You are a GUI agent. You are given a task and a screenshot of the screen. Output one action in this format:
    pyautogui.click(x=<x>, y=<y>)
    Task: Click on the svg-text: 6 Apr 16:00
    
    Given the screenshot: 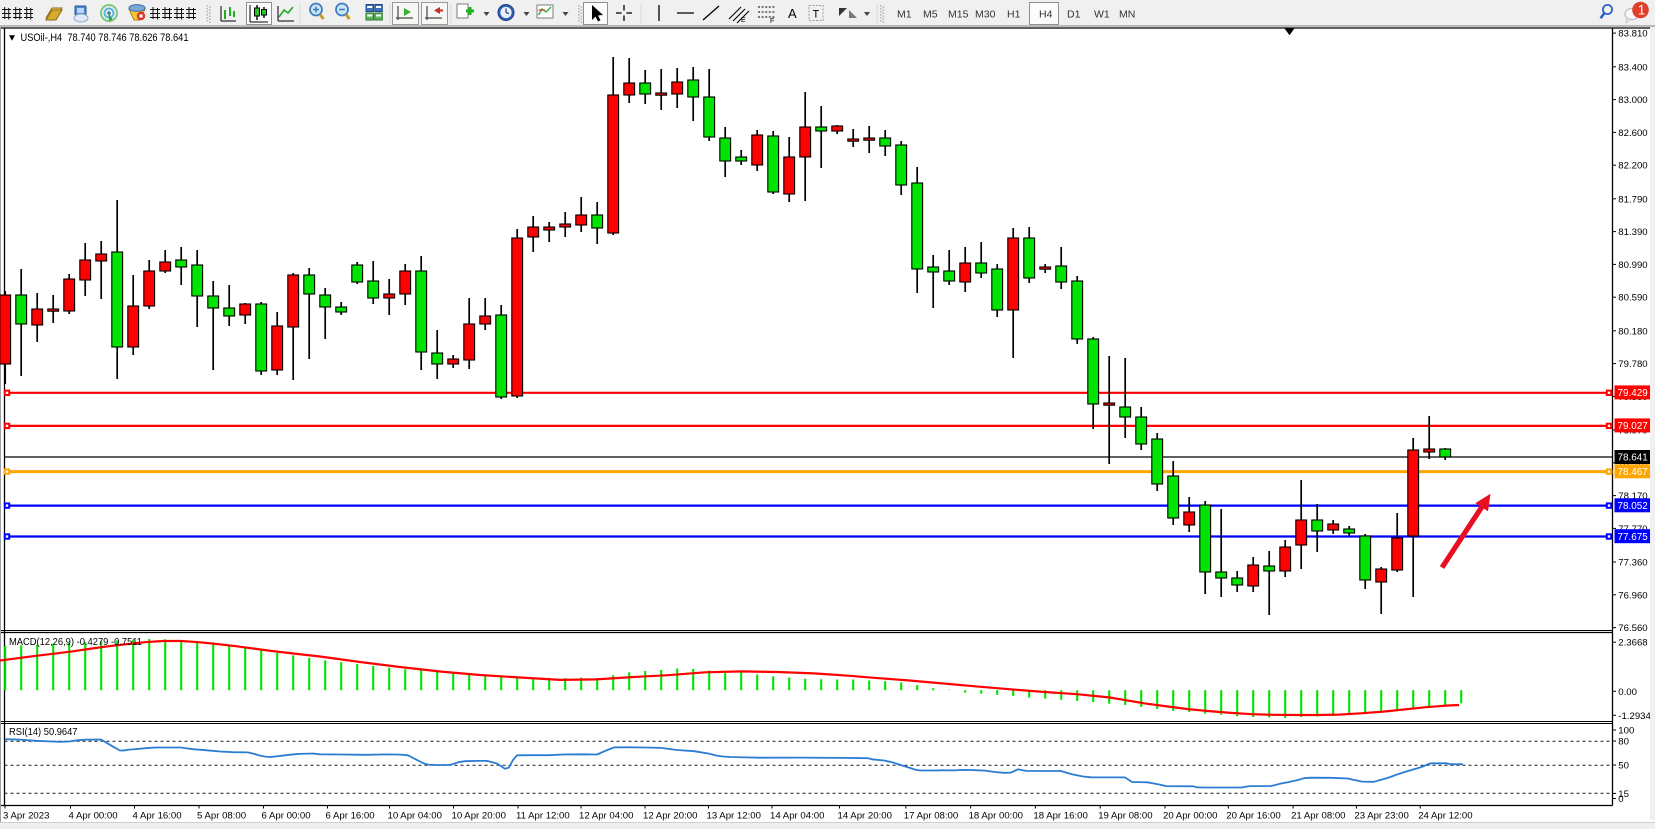 What is the action you would take?
    pyautogui.click(x=350, y=815)
    